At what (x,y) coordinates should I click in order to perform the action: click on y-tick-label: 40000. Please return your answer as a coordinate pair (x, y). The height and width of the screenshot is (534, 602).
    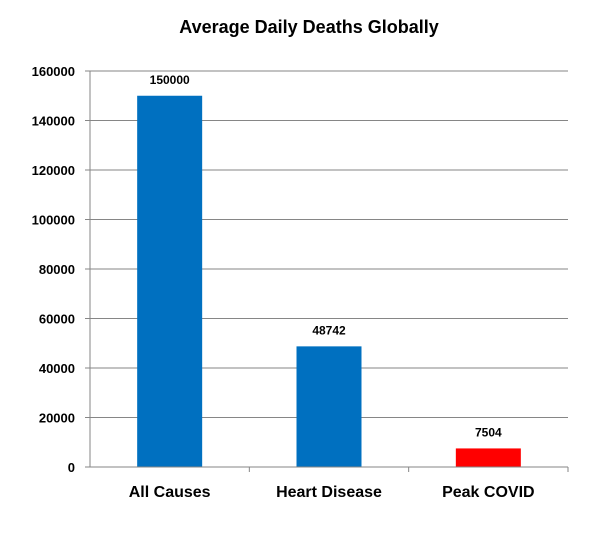
    Looking at the image, I should click on (57, 368).